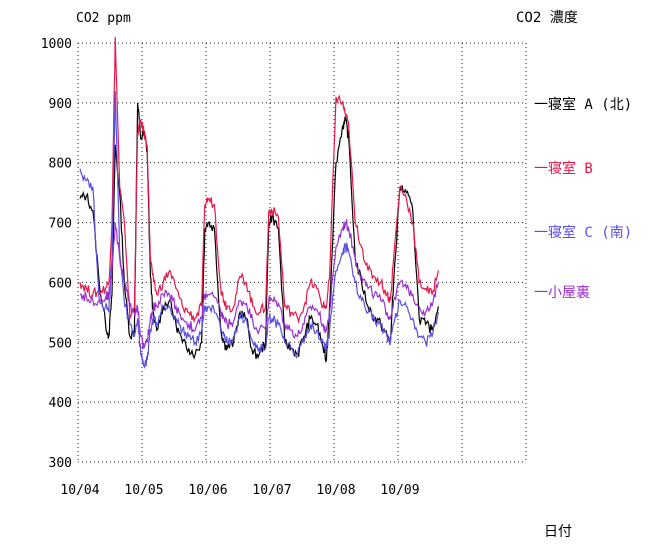 The image size is (648, 551). I want to click on x-tick-label: 10/07, so click(271, 490).